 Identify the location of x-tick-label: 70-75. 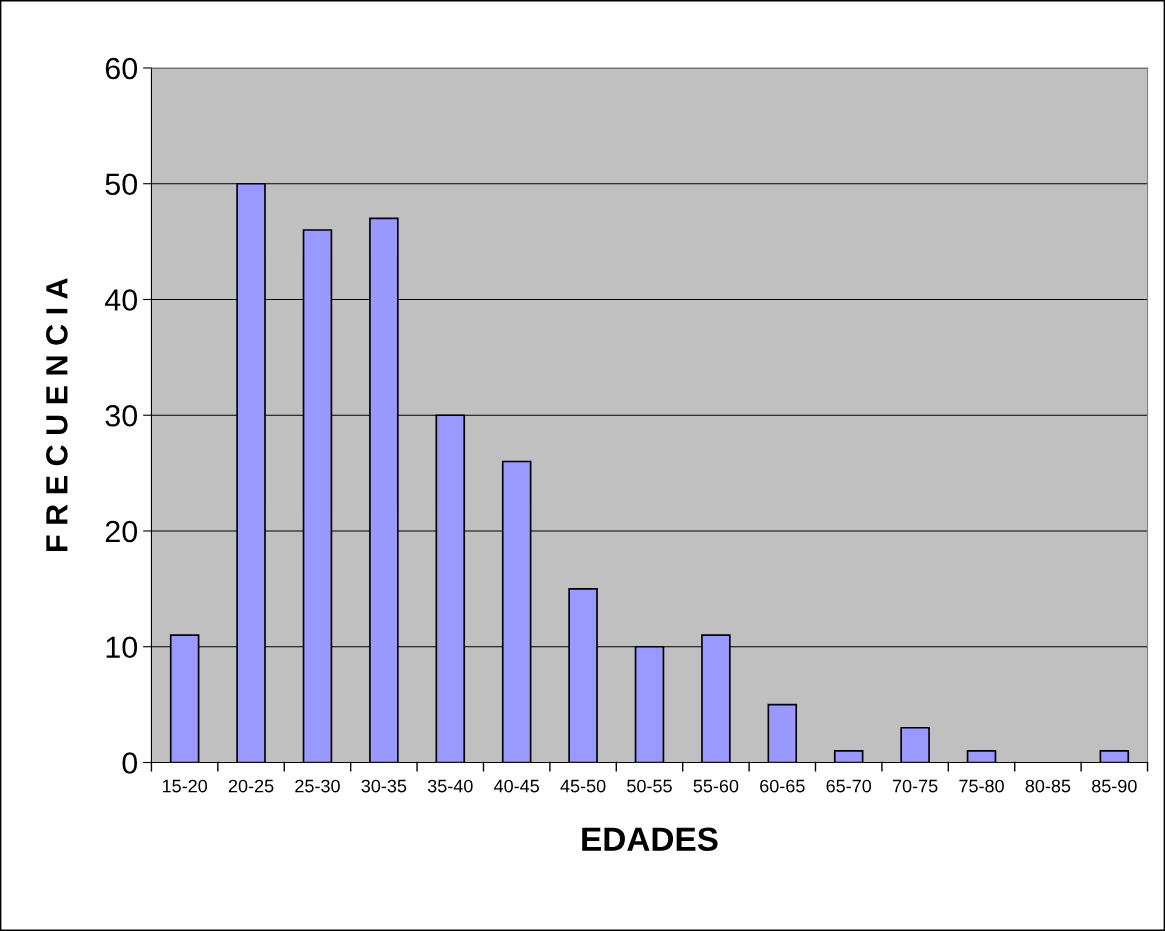
(915, 786).